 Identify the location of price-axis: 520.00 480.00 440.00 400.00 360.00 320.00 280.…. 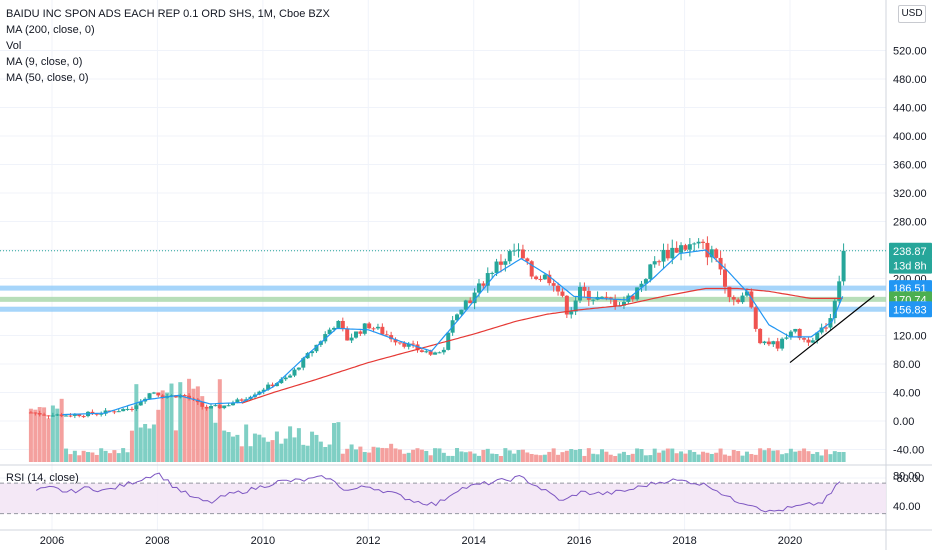
(910, 280).